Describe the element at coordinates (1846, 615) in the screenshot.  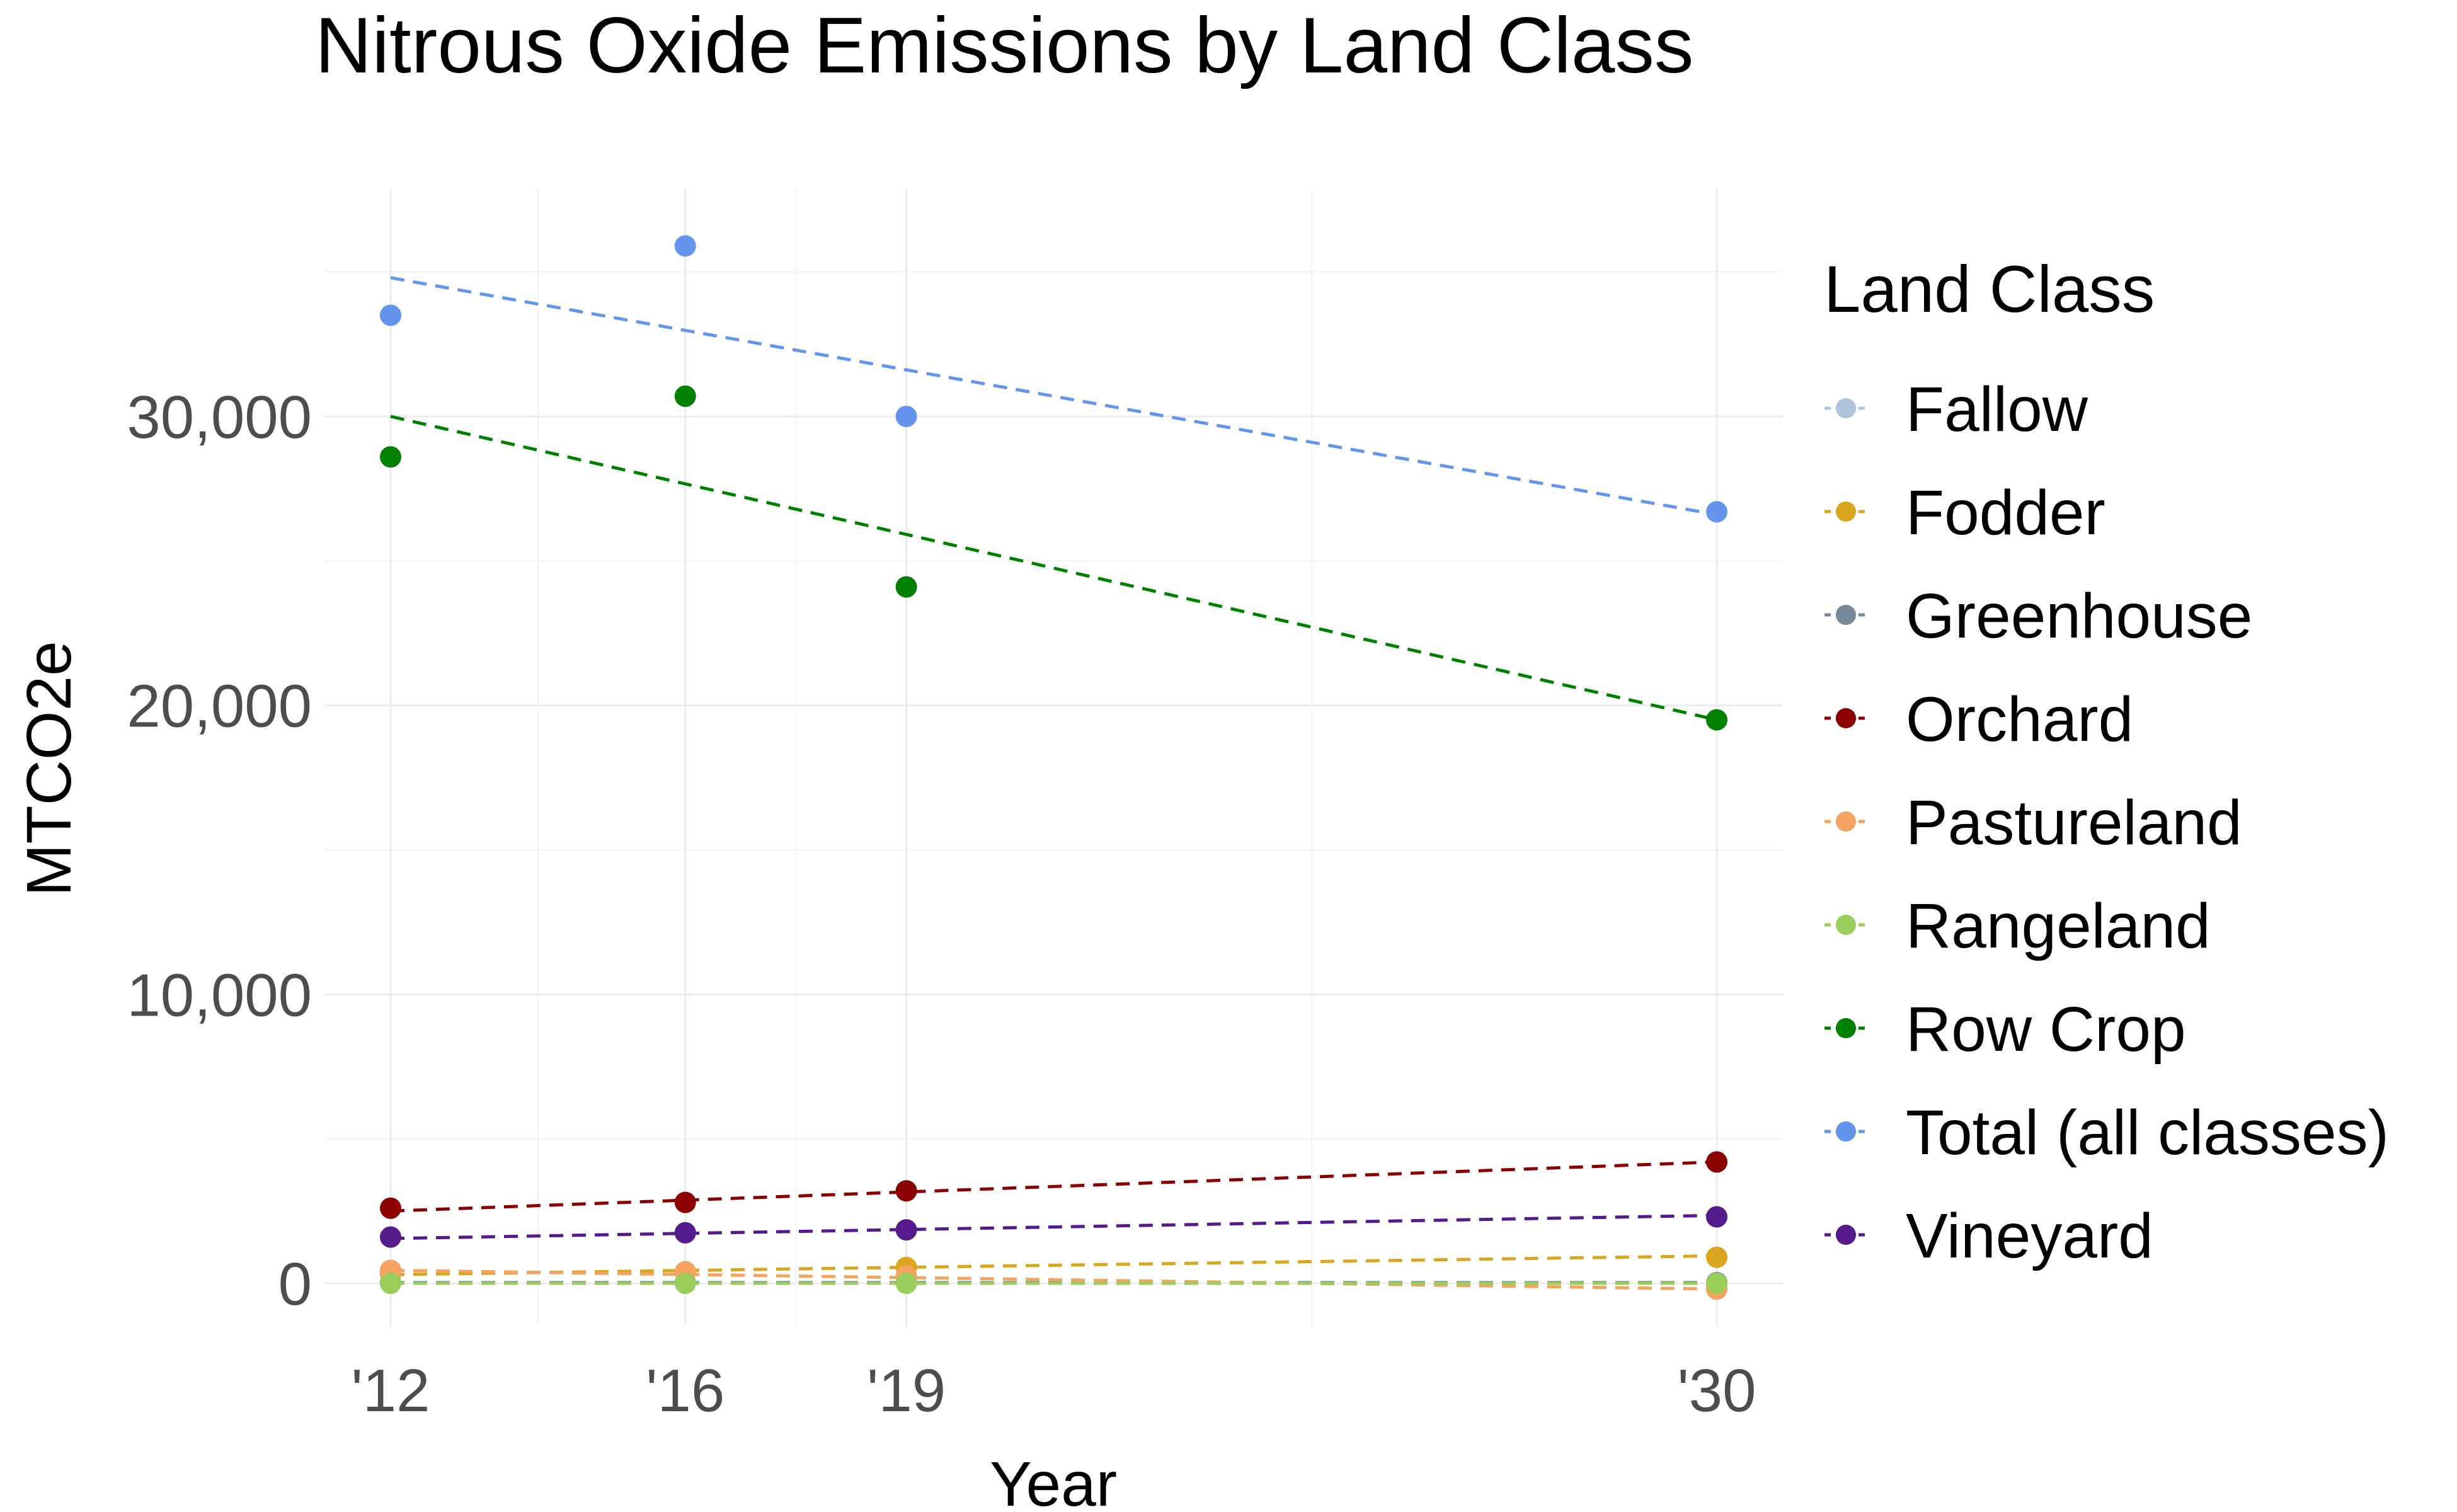
I see `legend-key-dot-greenhouse` at that location.